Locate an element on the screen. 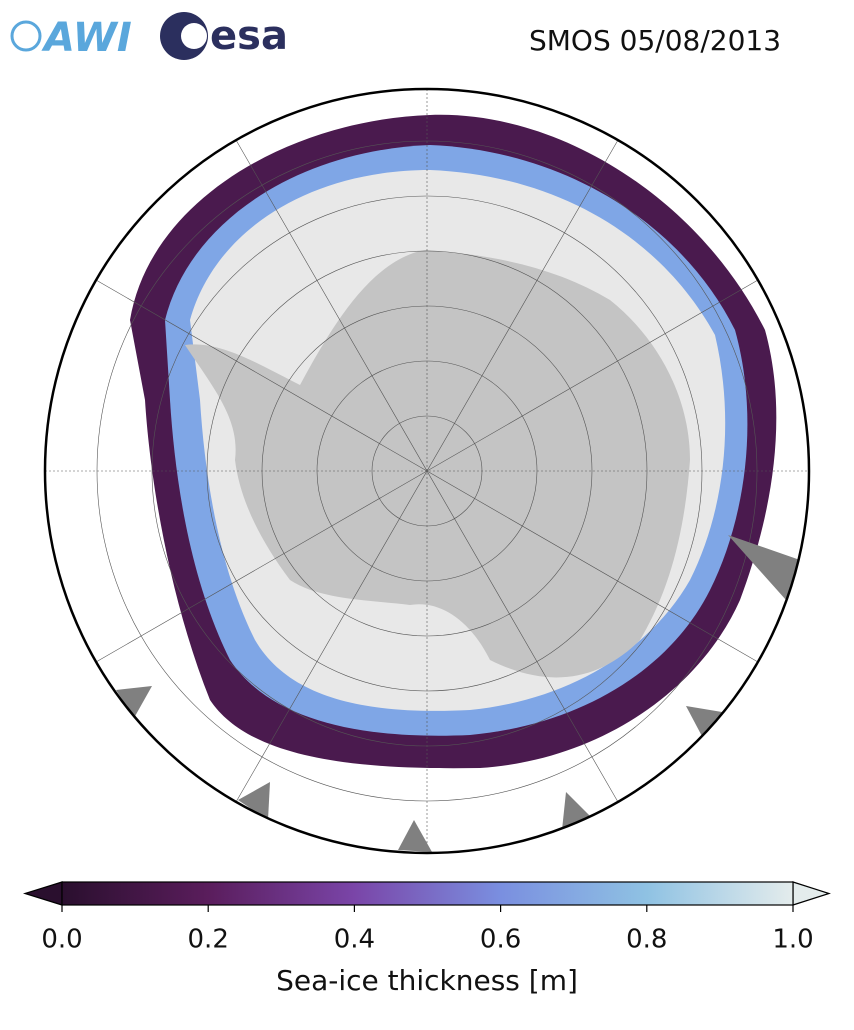 The height and width of the screenshot is (1030, 854). colorbar-extend-max is located at coordinates (811, 893).